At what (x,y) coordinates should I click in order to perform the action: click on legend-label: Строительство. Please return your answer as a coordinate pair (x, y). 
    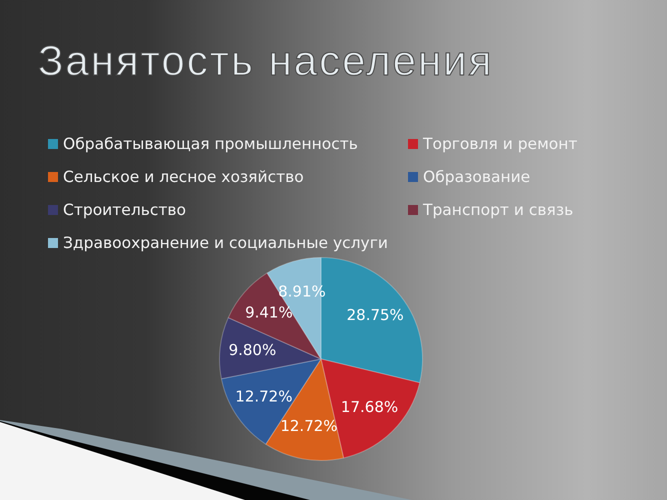
    Looking at the image, I should click on (124, 209).